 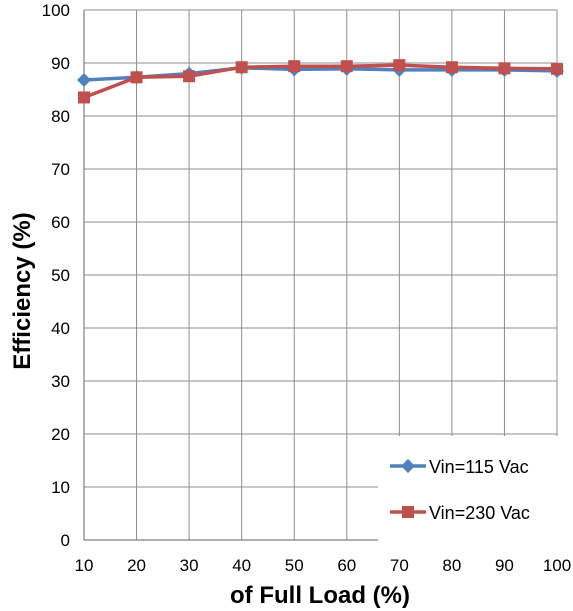 What do you see at coordinates (323, 565) in the screenshot?
I see `x-tick-labels: 10 20 30 40 50 60 70 80 90 100` at bounding box center [323, 565].